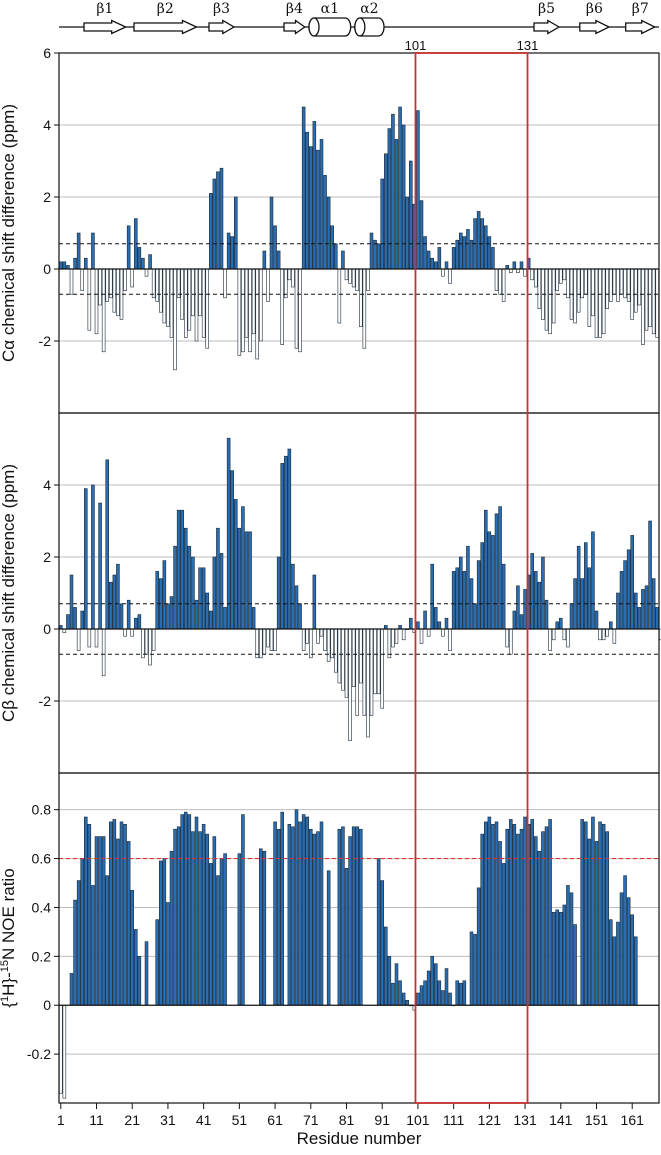  What do you see at coordinates (222, 27) in the screenshot?
I see `strand-arrow` at bounding box center [222, 27].